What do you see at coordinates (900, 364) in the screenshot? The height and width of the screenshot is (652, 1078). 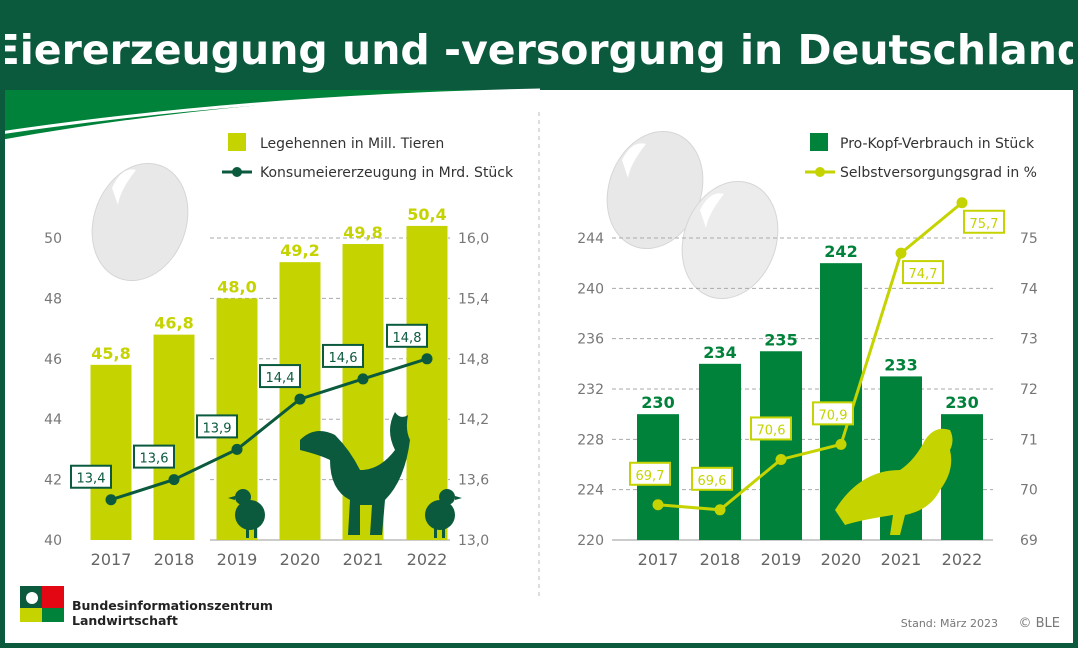 I see `bar-value-label: 233` at bounding box center [900, 364].